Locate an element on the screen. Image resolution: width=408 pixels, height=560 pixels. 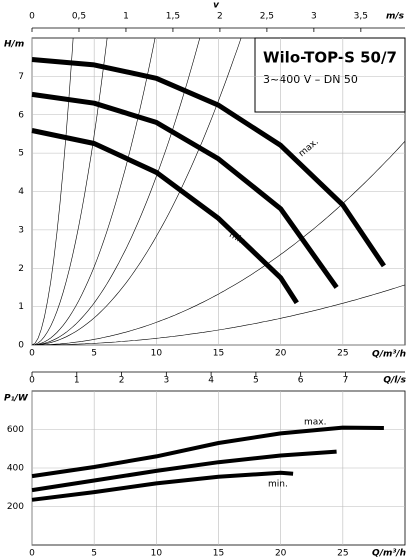
y-tick-label: 7 is located at coordinates (21, 77).